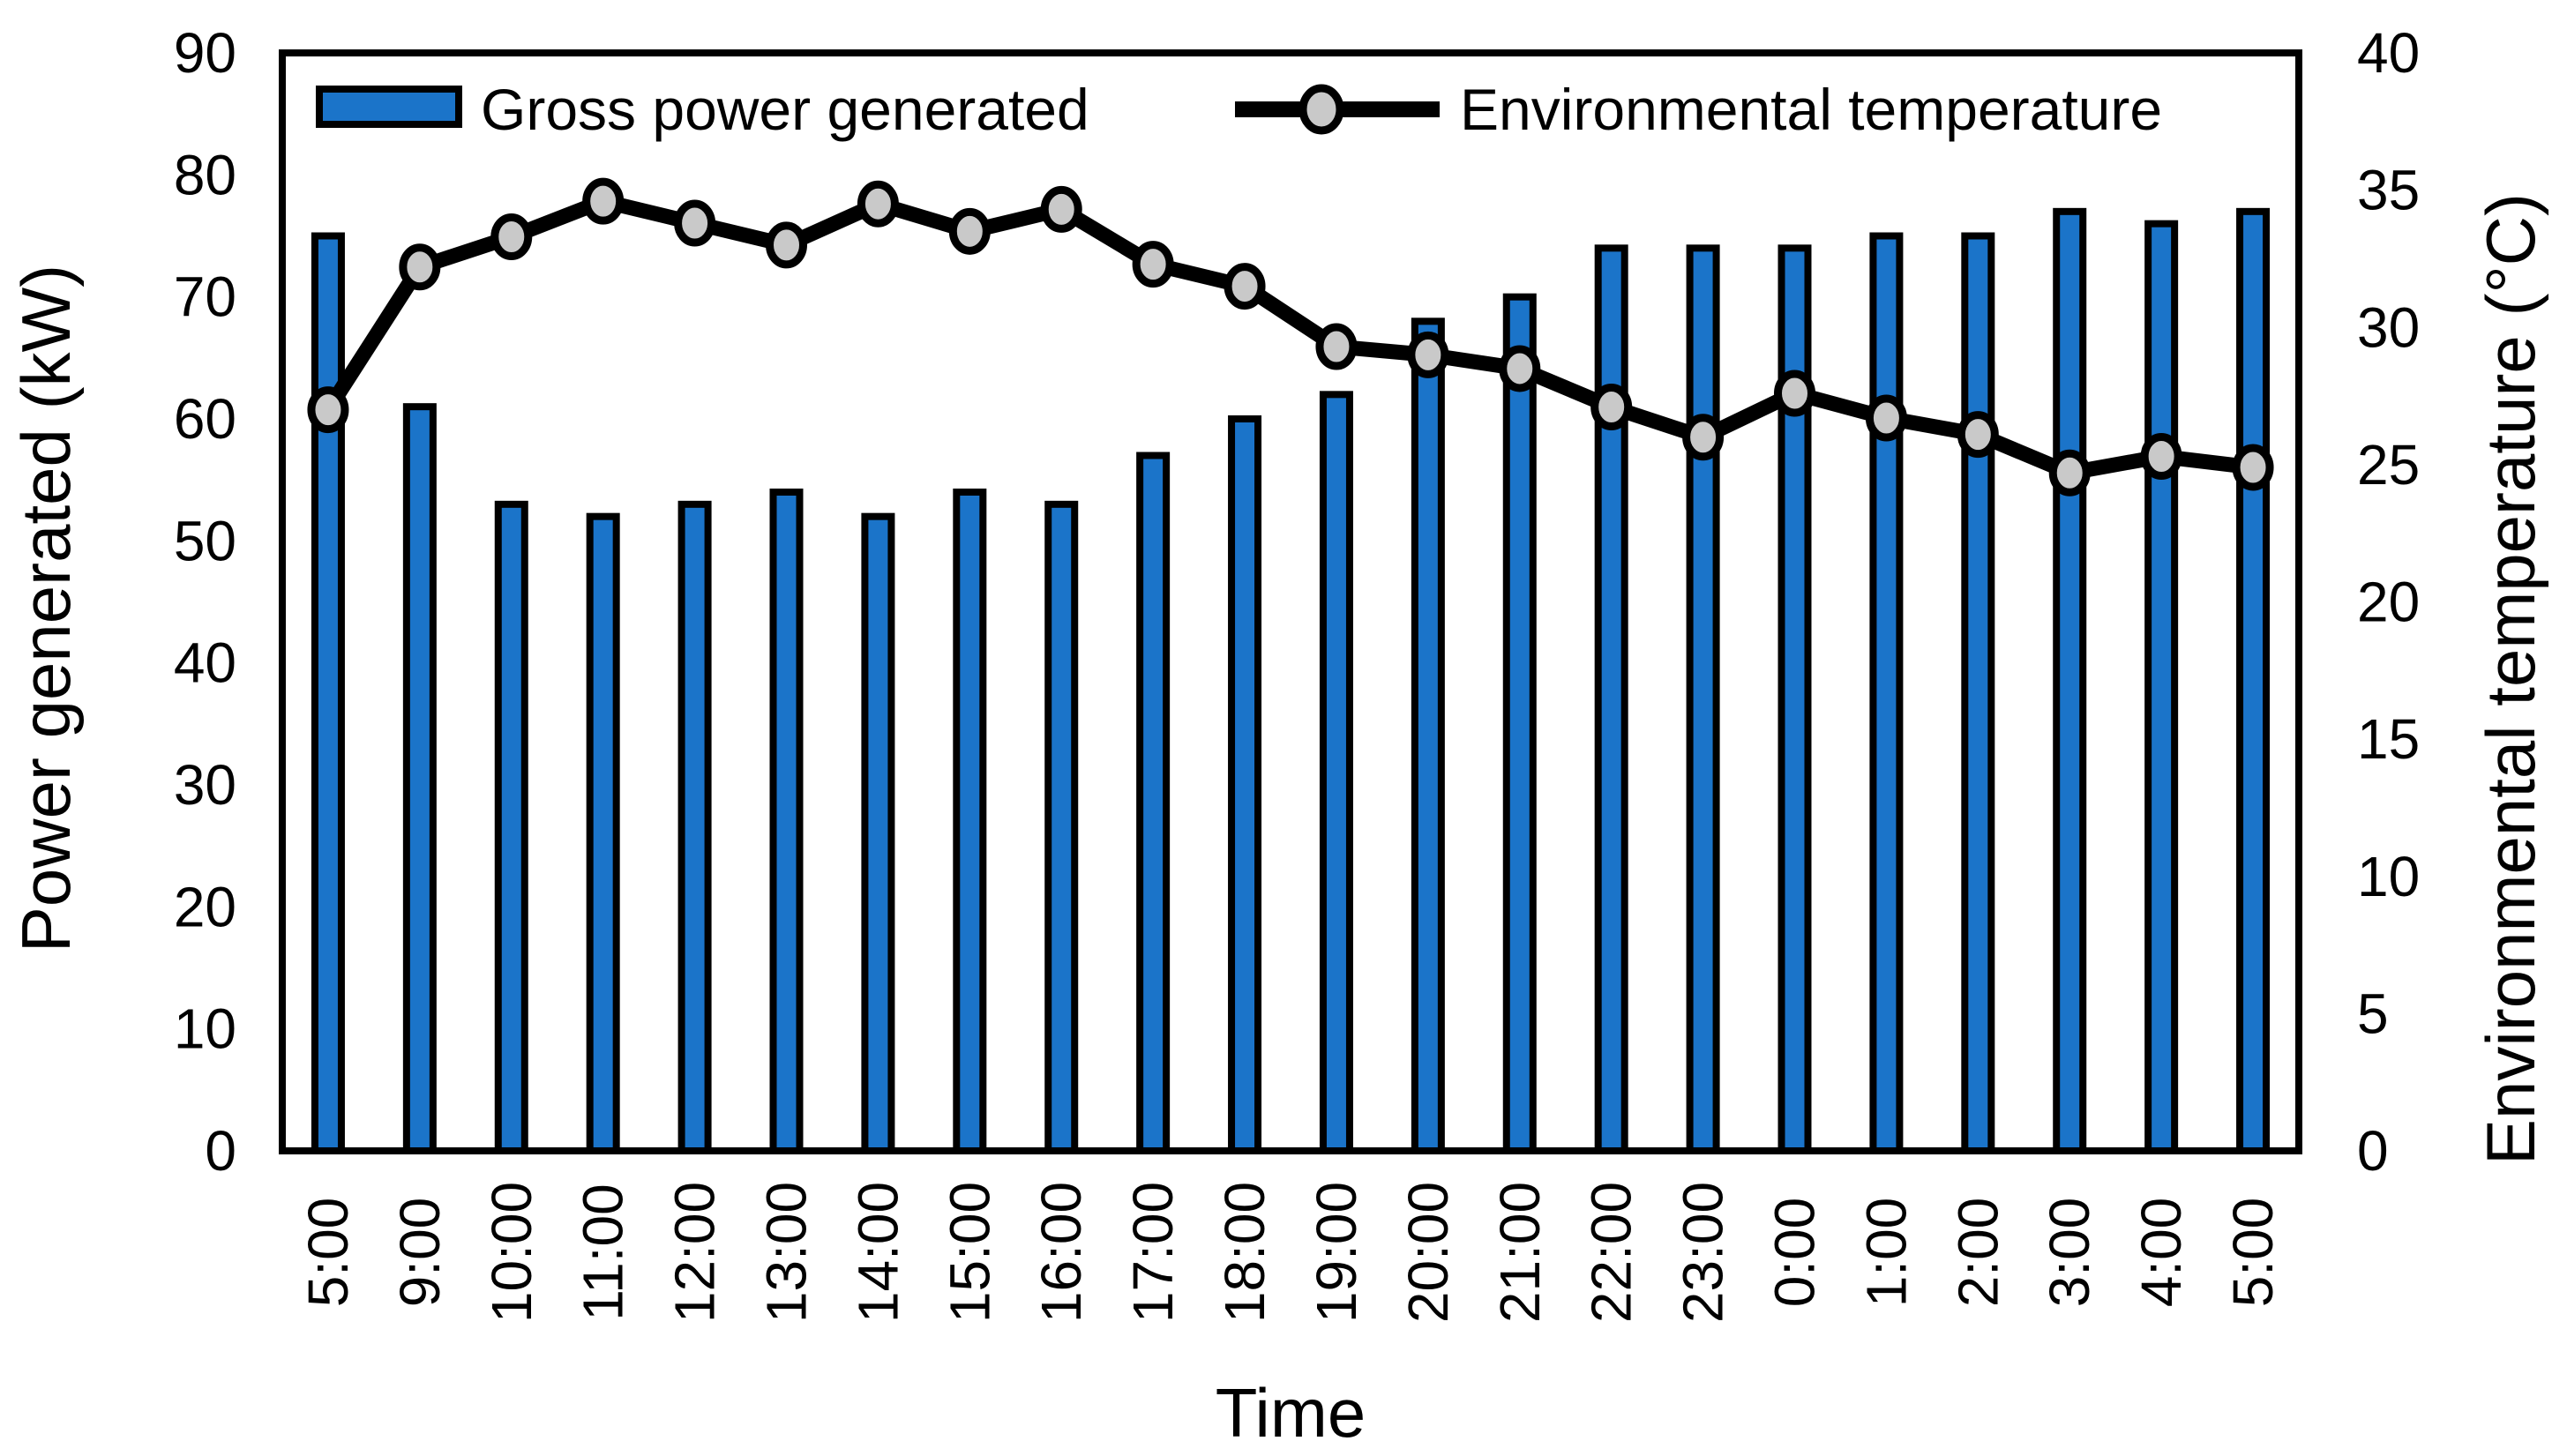 The width and height of the screenshot is (2567, 1456). What do you see at coordinates (1703, 699) in the screenshot?
I see `bar-23:00` at bounding box center [1703, 699].